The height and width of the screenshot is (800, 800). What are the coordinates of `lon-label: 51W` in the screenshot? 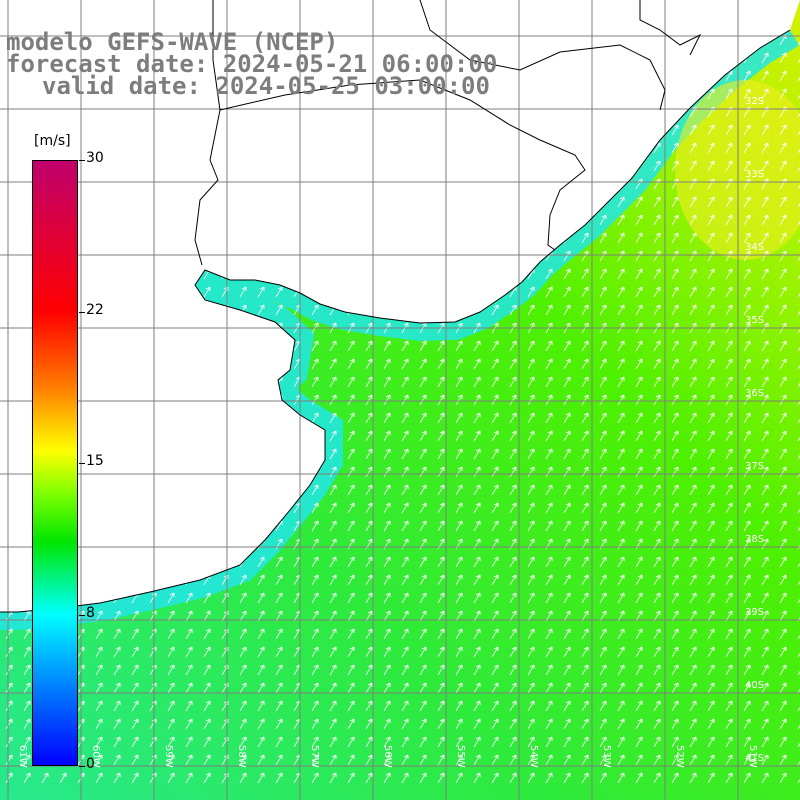 It's located at (752, 756).